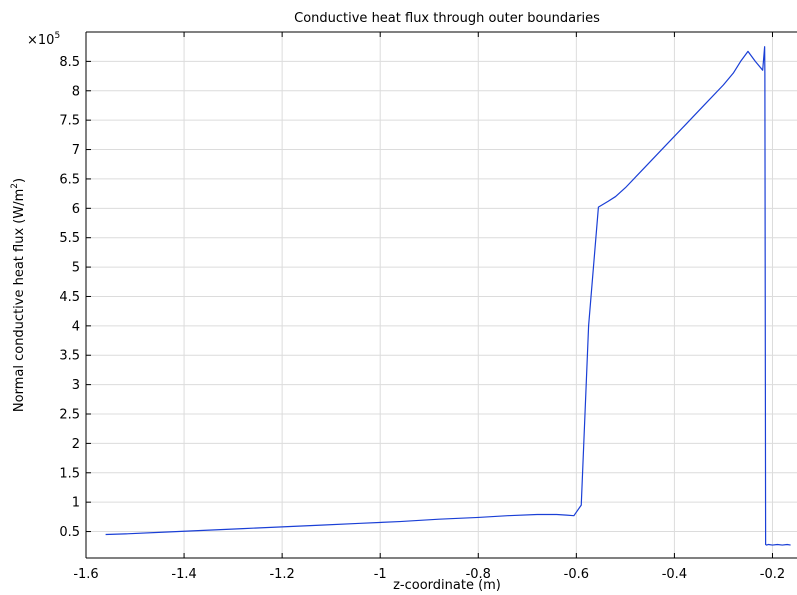 The width and height of the screenshot is (797, 595). Describe the element at coordinates (76, 91) in the screenshot. I see `y-tick-label: 8` at that location.